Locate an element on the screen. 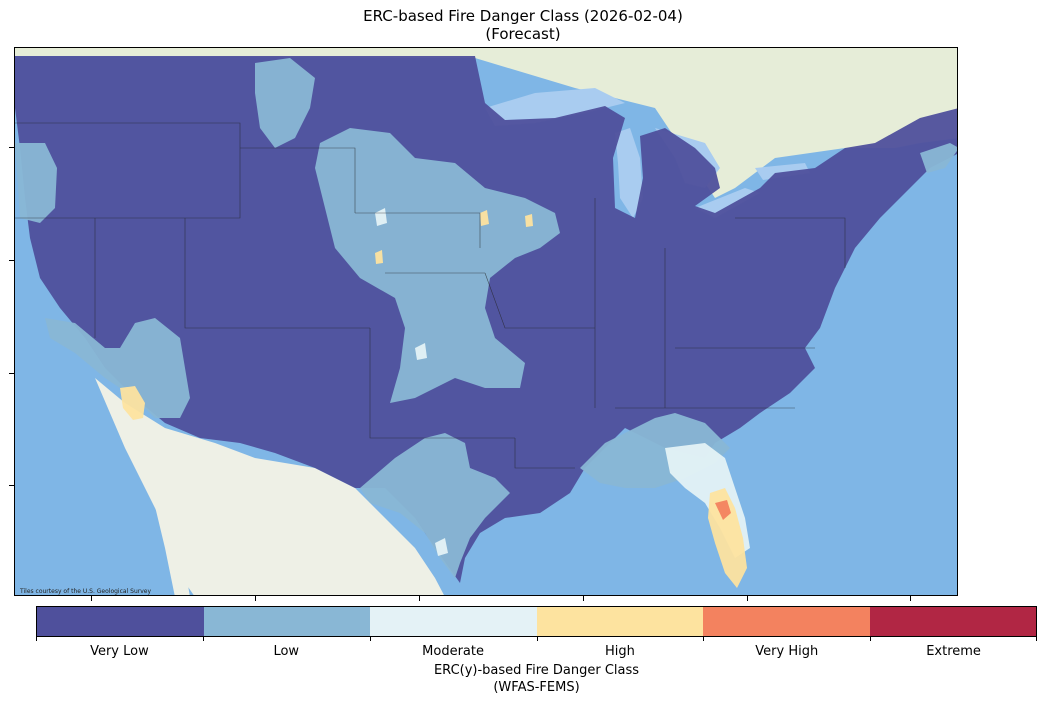  low-zone-new-england is located at coordinates (938, 158).